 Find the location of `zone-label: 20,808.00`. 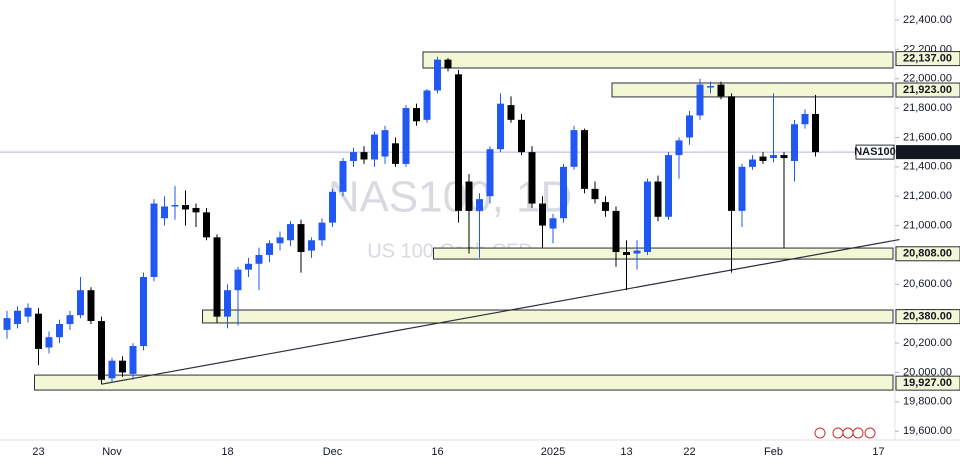

zone-label: 20,808.00 is located at coordinates (927, 254).